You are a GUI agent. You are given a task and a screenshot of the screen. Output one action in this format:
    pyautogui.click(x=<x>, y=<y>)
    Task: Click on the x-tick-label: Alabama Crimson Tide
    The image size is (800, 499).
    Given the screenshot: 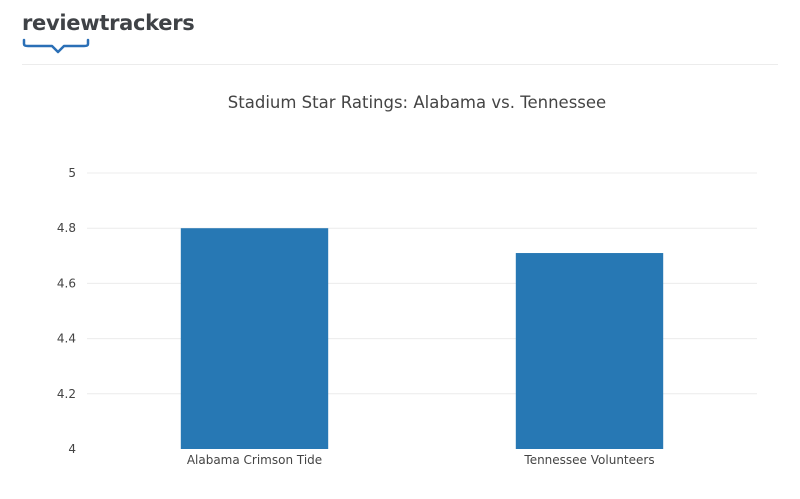 What is the action you would take?
    pyautogui.click(x=254, y=460)
    